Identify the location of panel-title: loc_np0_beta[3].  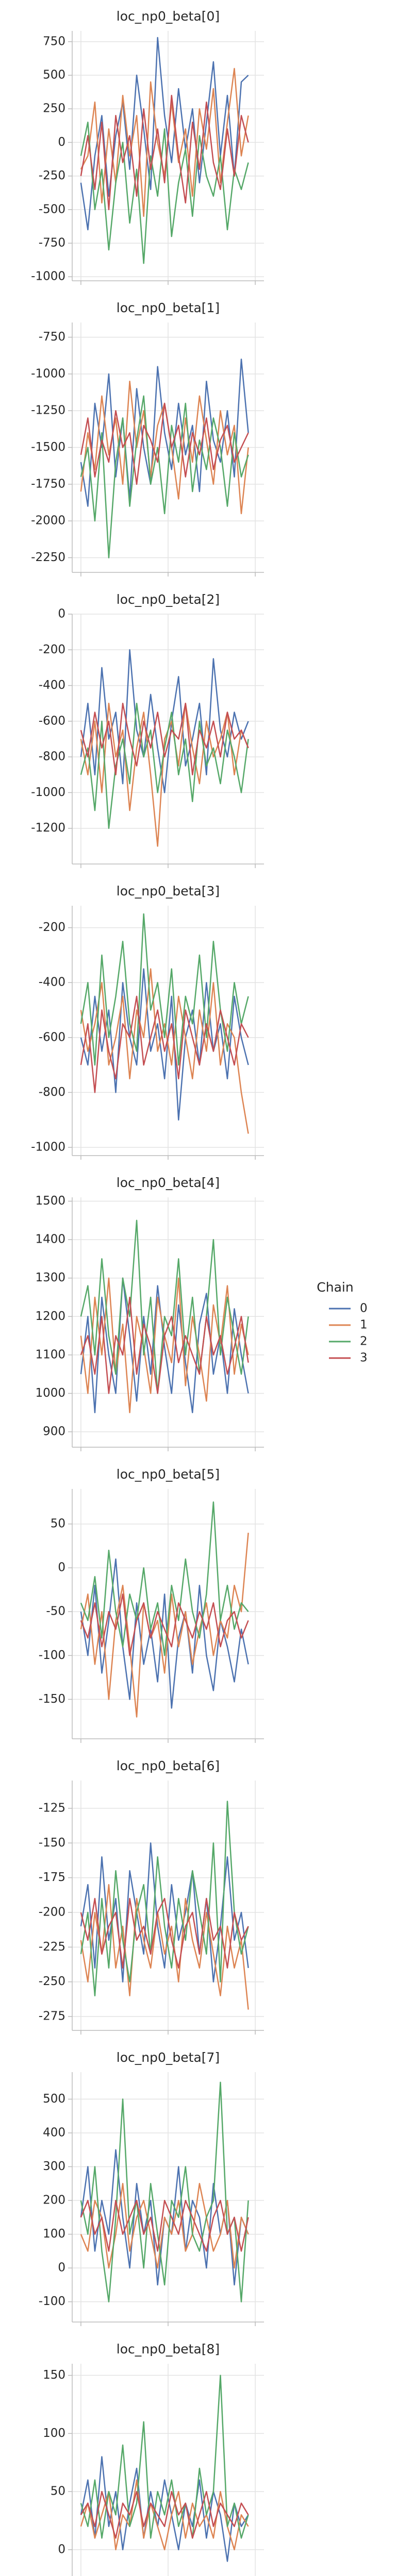
(168, 891).